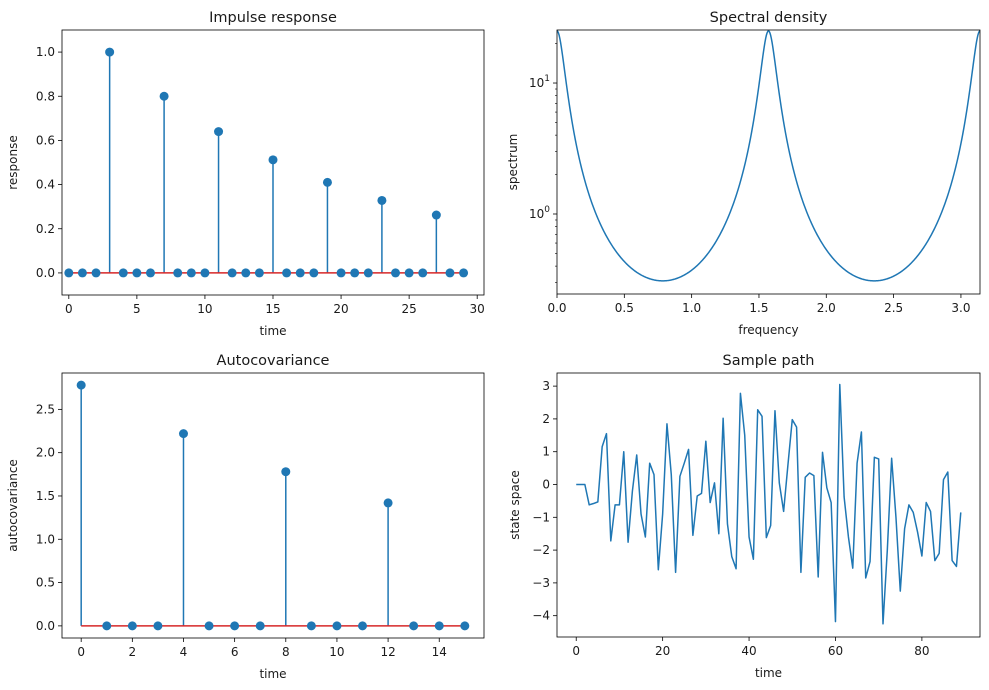 The height and width of the screenshot is (690, 989). Describe the element at coordinates (769, 18) in the screenshot. I see `chart-title: Spectral density` at that location.